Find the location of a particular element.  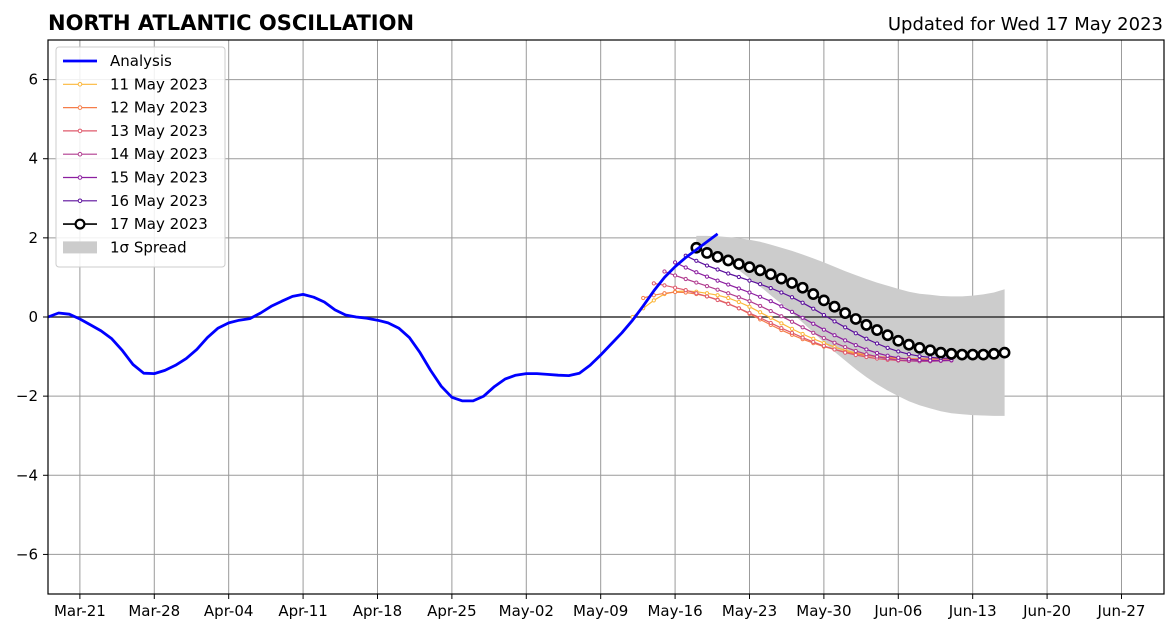

x-tick-label: Jun-13 is located at coordinates (972, 611).